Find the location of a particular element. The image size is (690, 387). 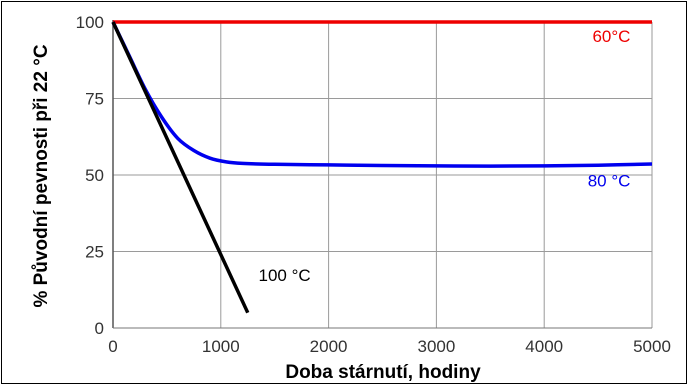

series-label-3: 100 °C is located at coordinates (285, 275).